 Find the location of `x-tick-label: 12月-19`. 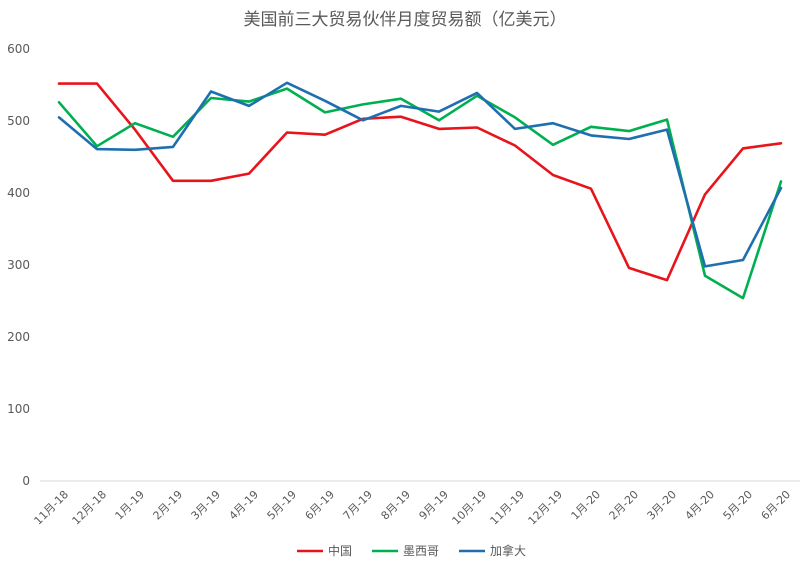

x-tick-label: 12月-19 is located at coordinates (546, 508).